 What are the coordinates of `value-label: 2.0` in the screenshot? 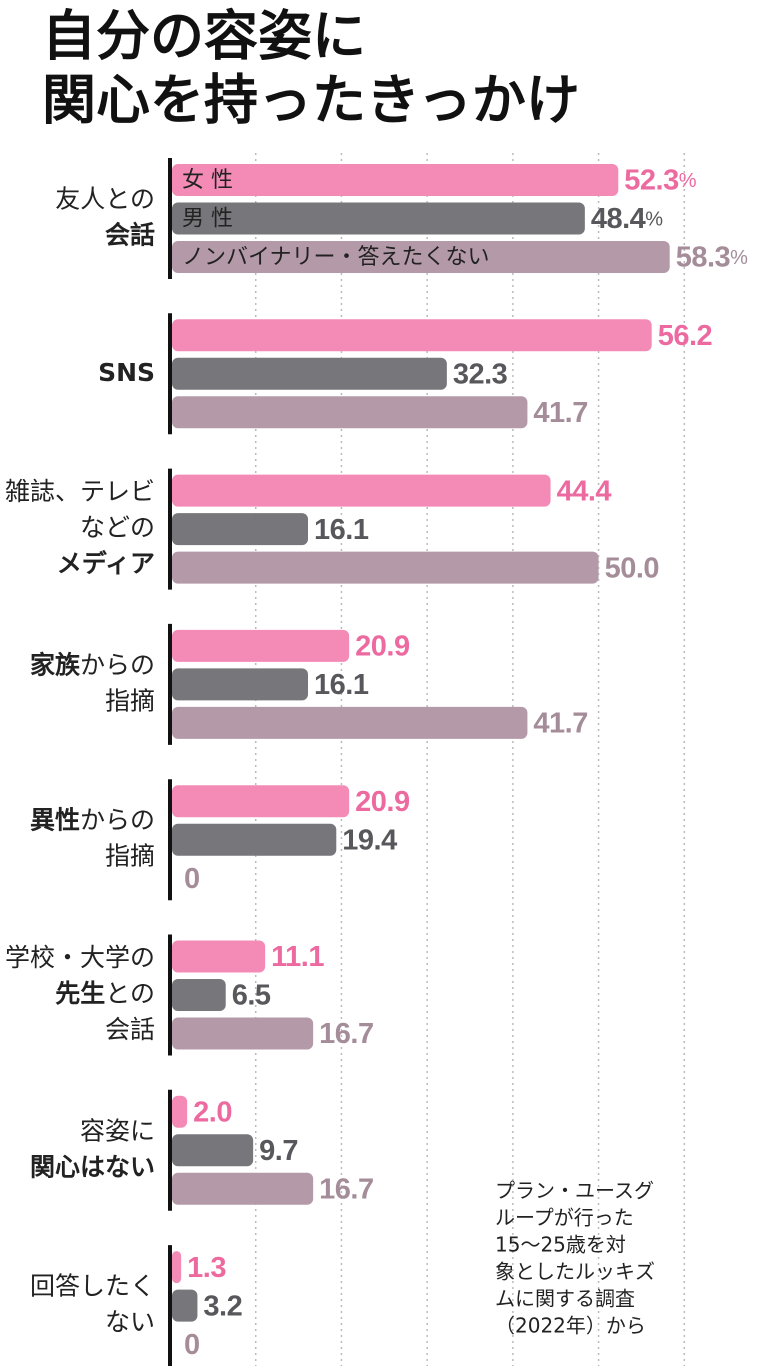 It's located at (212, 1112).